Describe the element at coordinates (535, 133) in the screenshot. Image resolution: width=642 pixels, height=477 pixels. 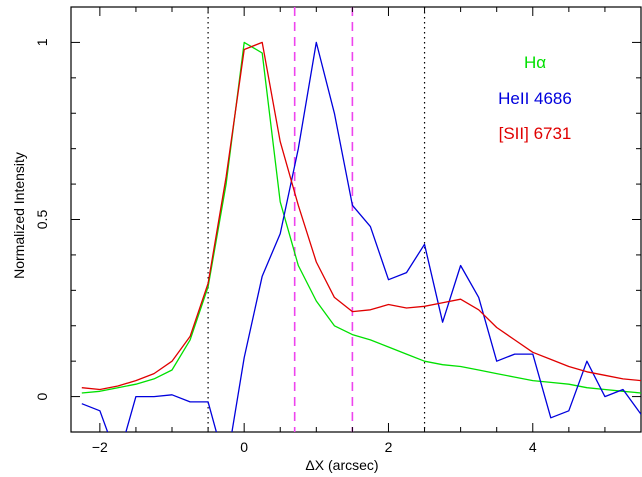
I see `legend-entry-3: [SII] 6731` at that location.